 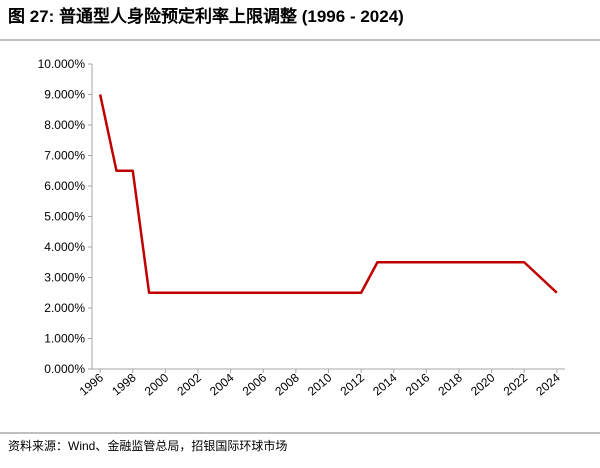 I want to click on x-tick-label: 2020, so click(x=483, y=384).